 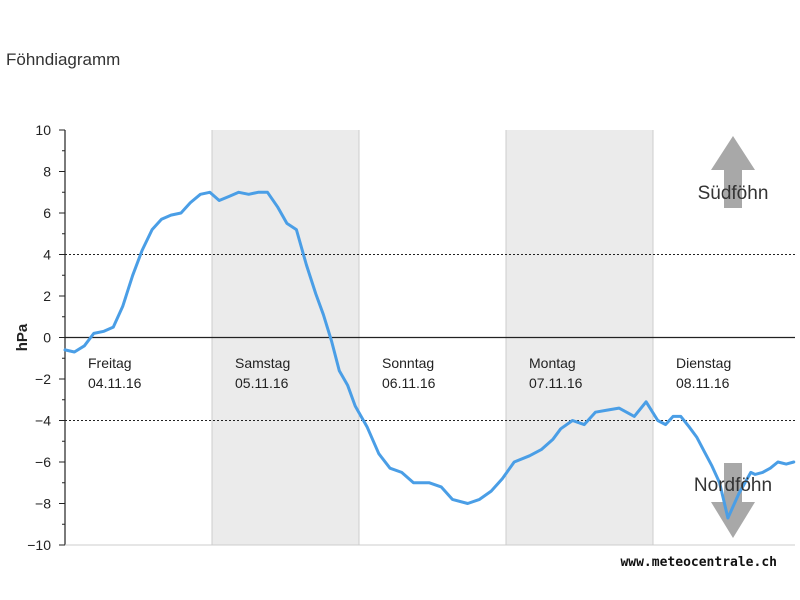 I want to click on source-credit: www.meteocentrale.ch, so click(x=698, y=562).